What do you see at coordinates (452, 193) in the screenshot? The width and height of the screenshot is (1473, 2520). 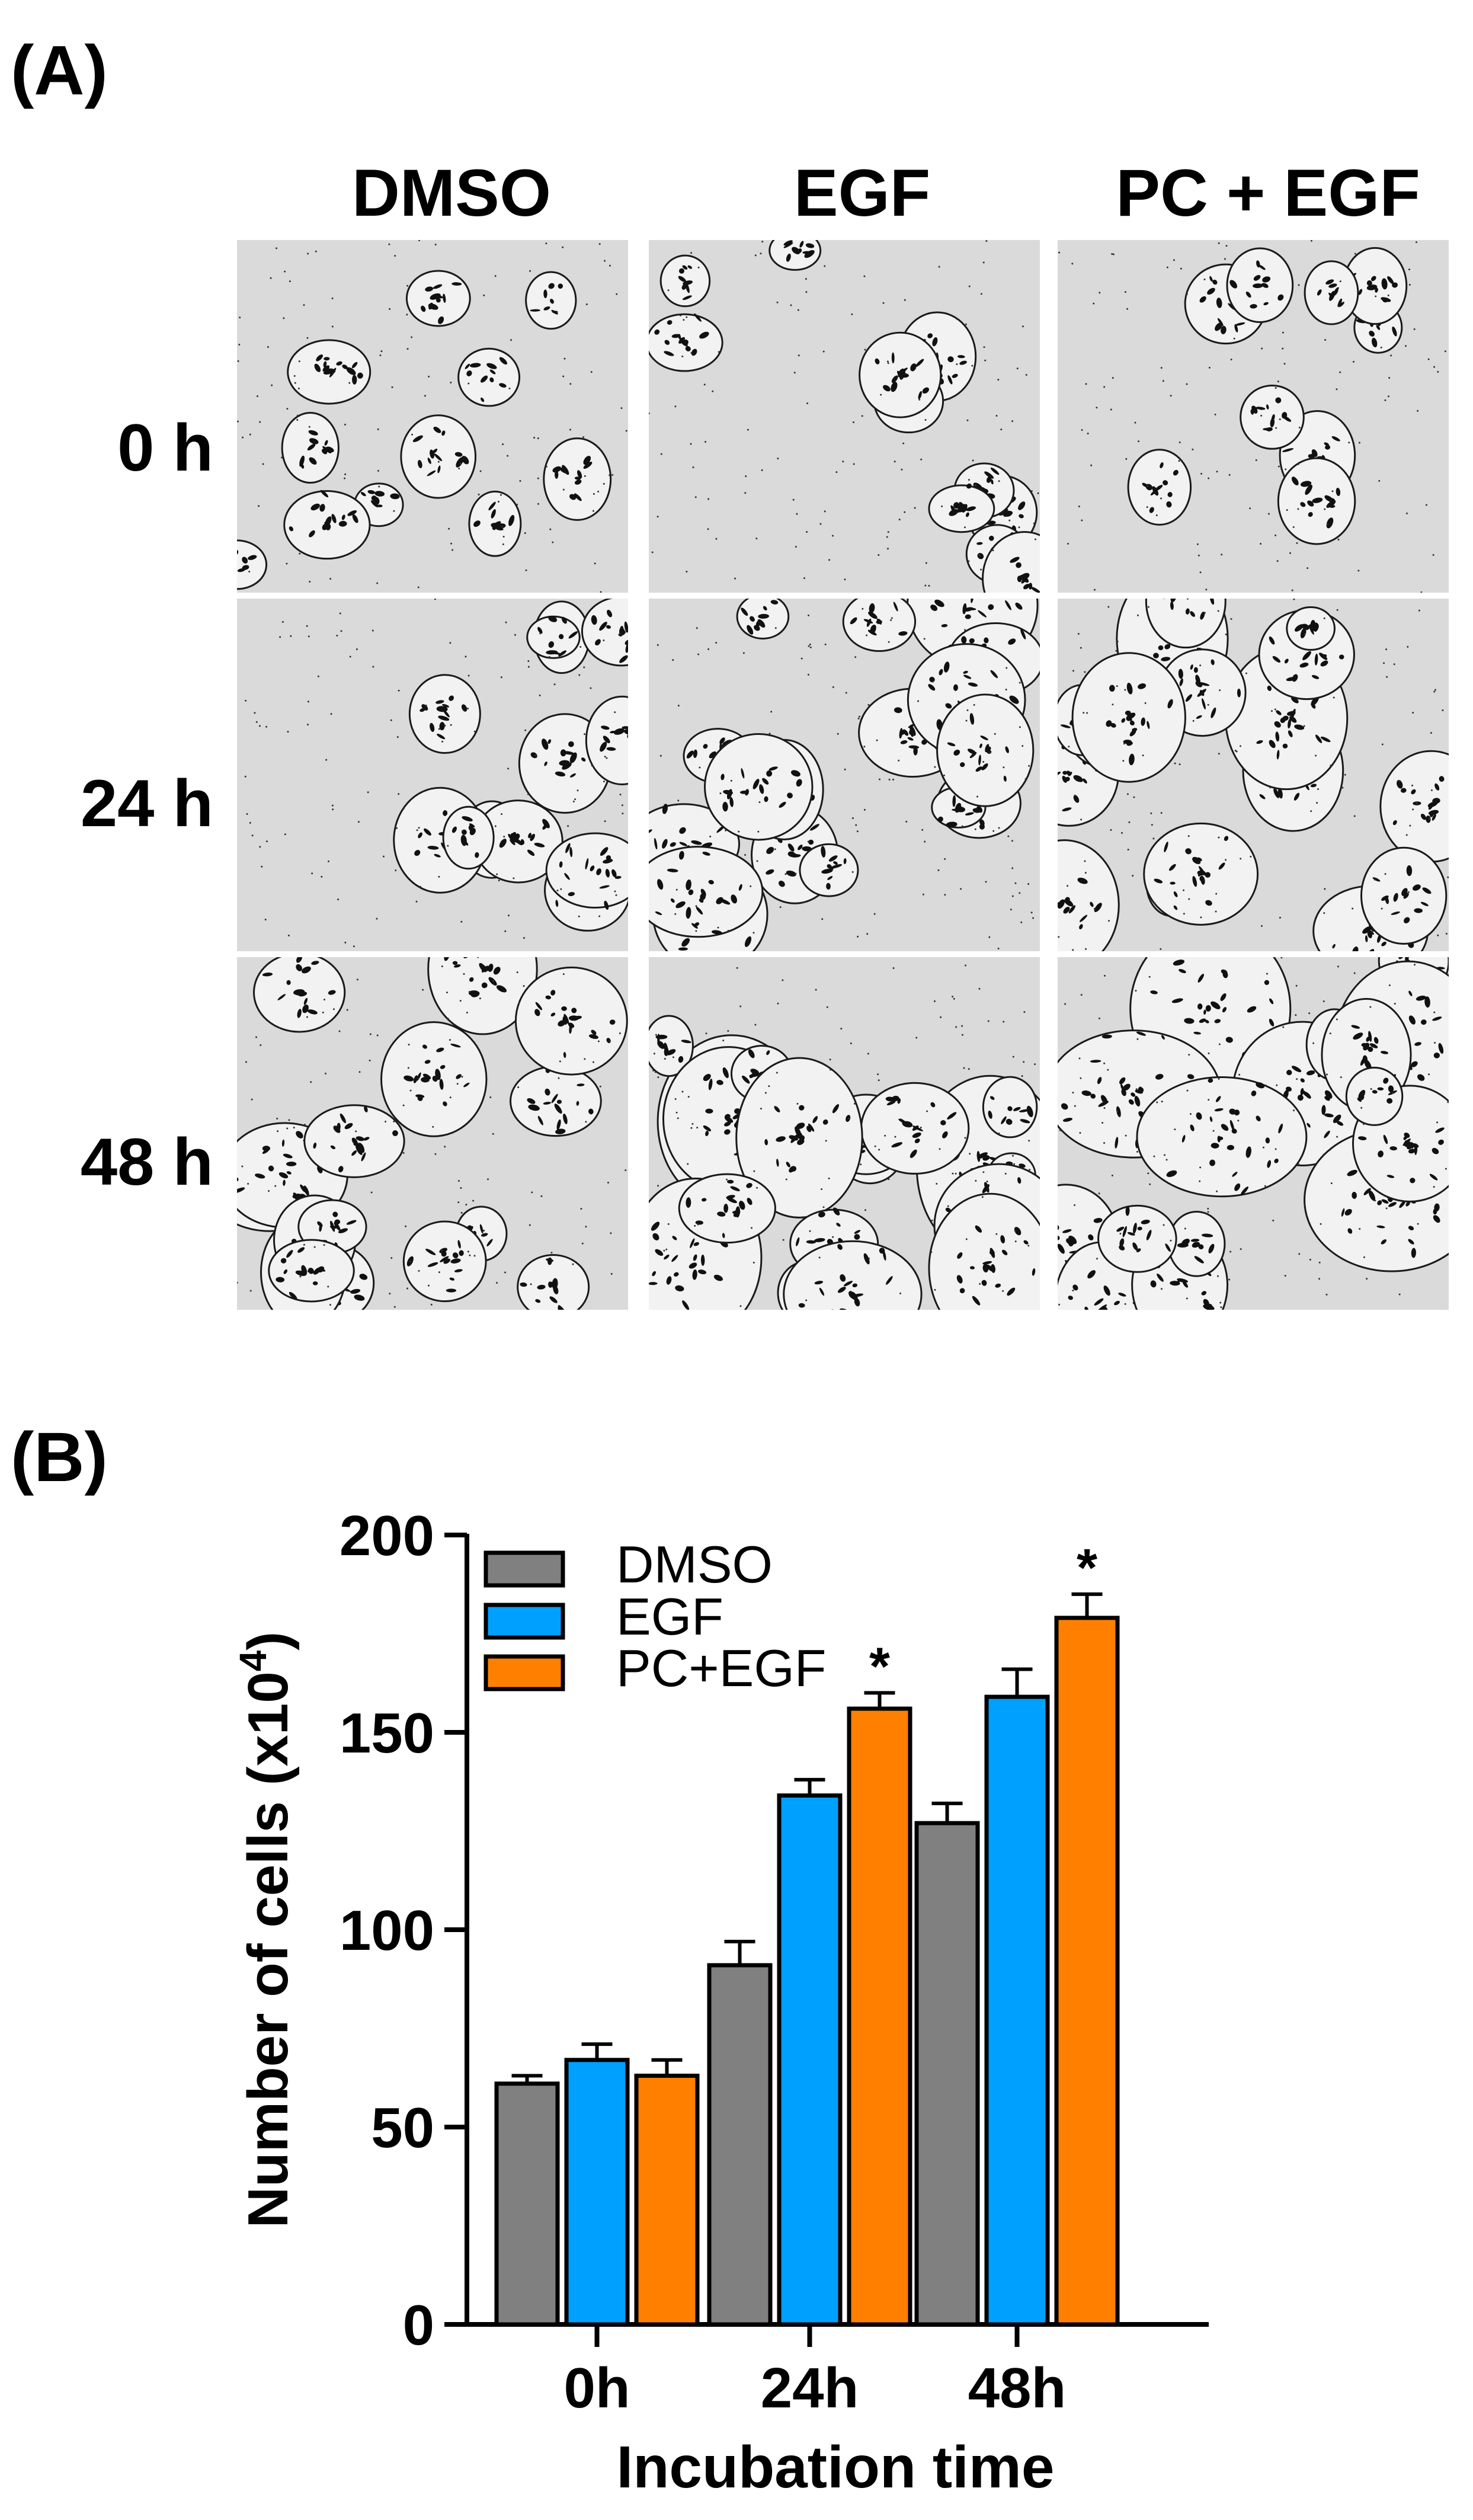 I see `column-header-dmso: DMSO` at bounding box center [452, 193].